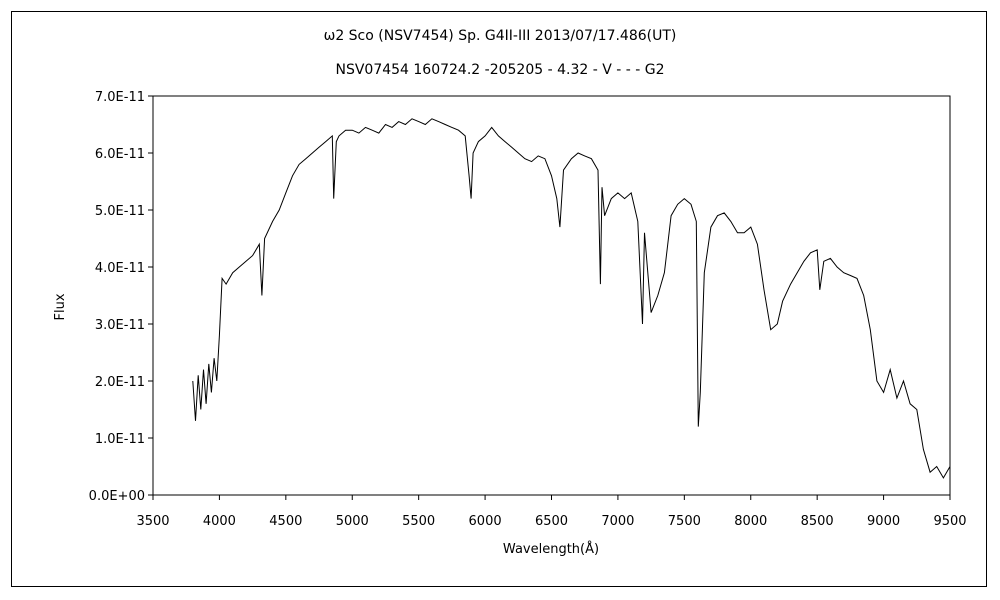 The width and height of the screenshot is (1000, 600). Describe the element at coordinates (352, 521) in the screenshot. I see `x-tick-label: 5000` at that location.